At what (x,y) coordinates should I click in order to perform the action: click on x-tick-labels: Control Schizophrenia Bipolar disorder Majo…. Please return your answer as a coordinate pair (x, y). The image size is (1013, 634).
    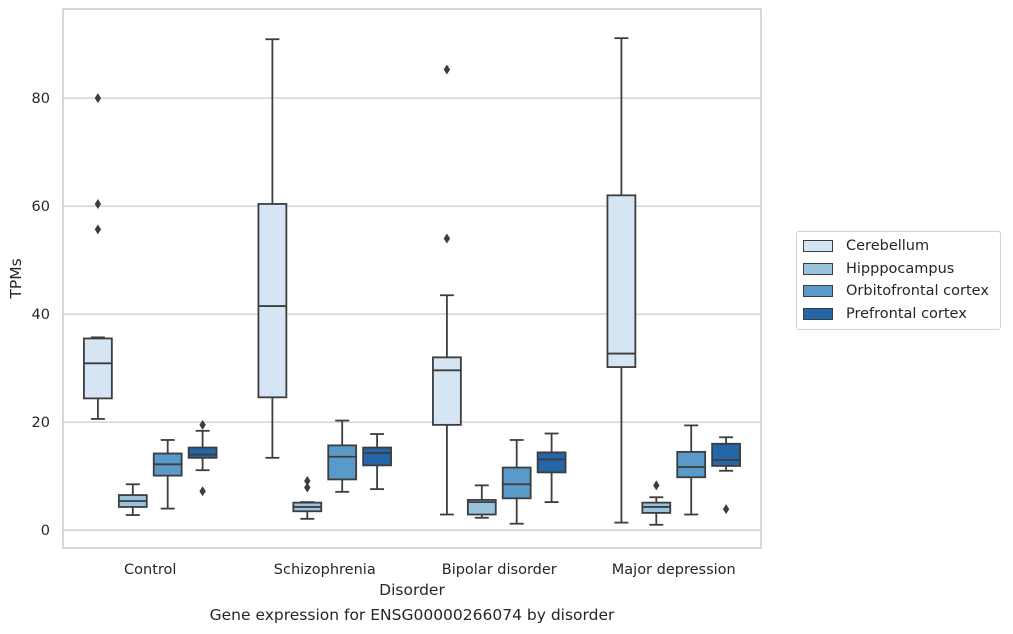
    Looking at the image, I should click on (430, 570).